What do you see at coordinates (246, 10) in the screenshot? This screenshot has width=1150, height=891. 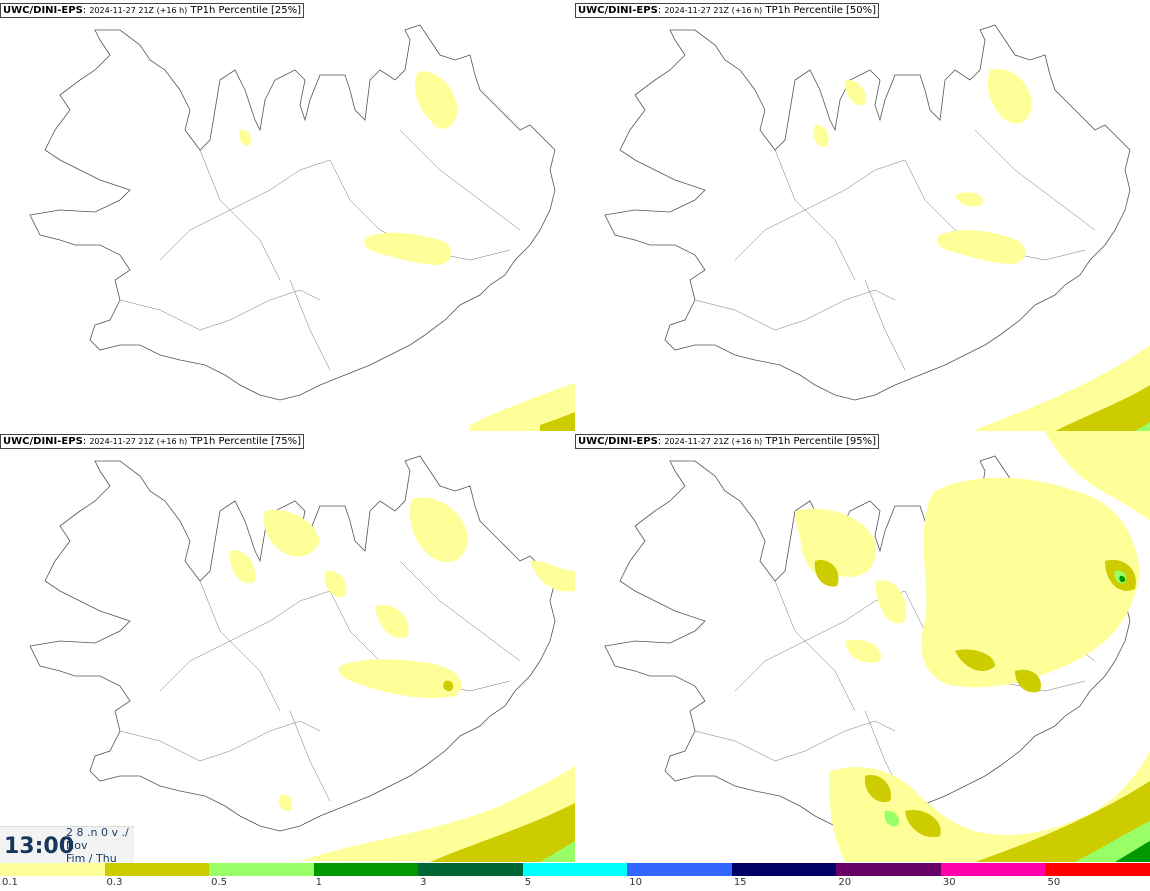 I see `field-name: TP1h Percentile [25%]` at bounding box center [246, 10].